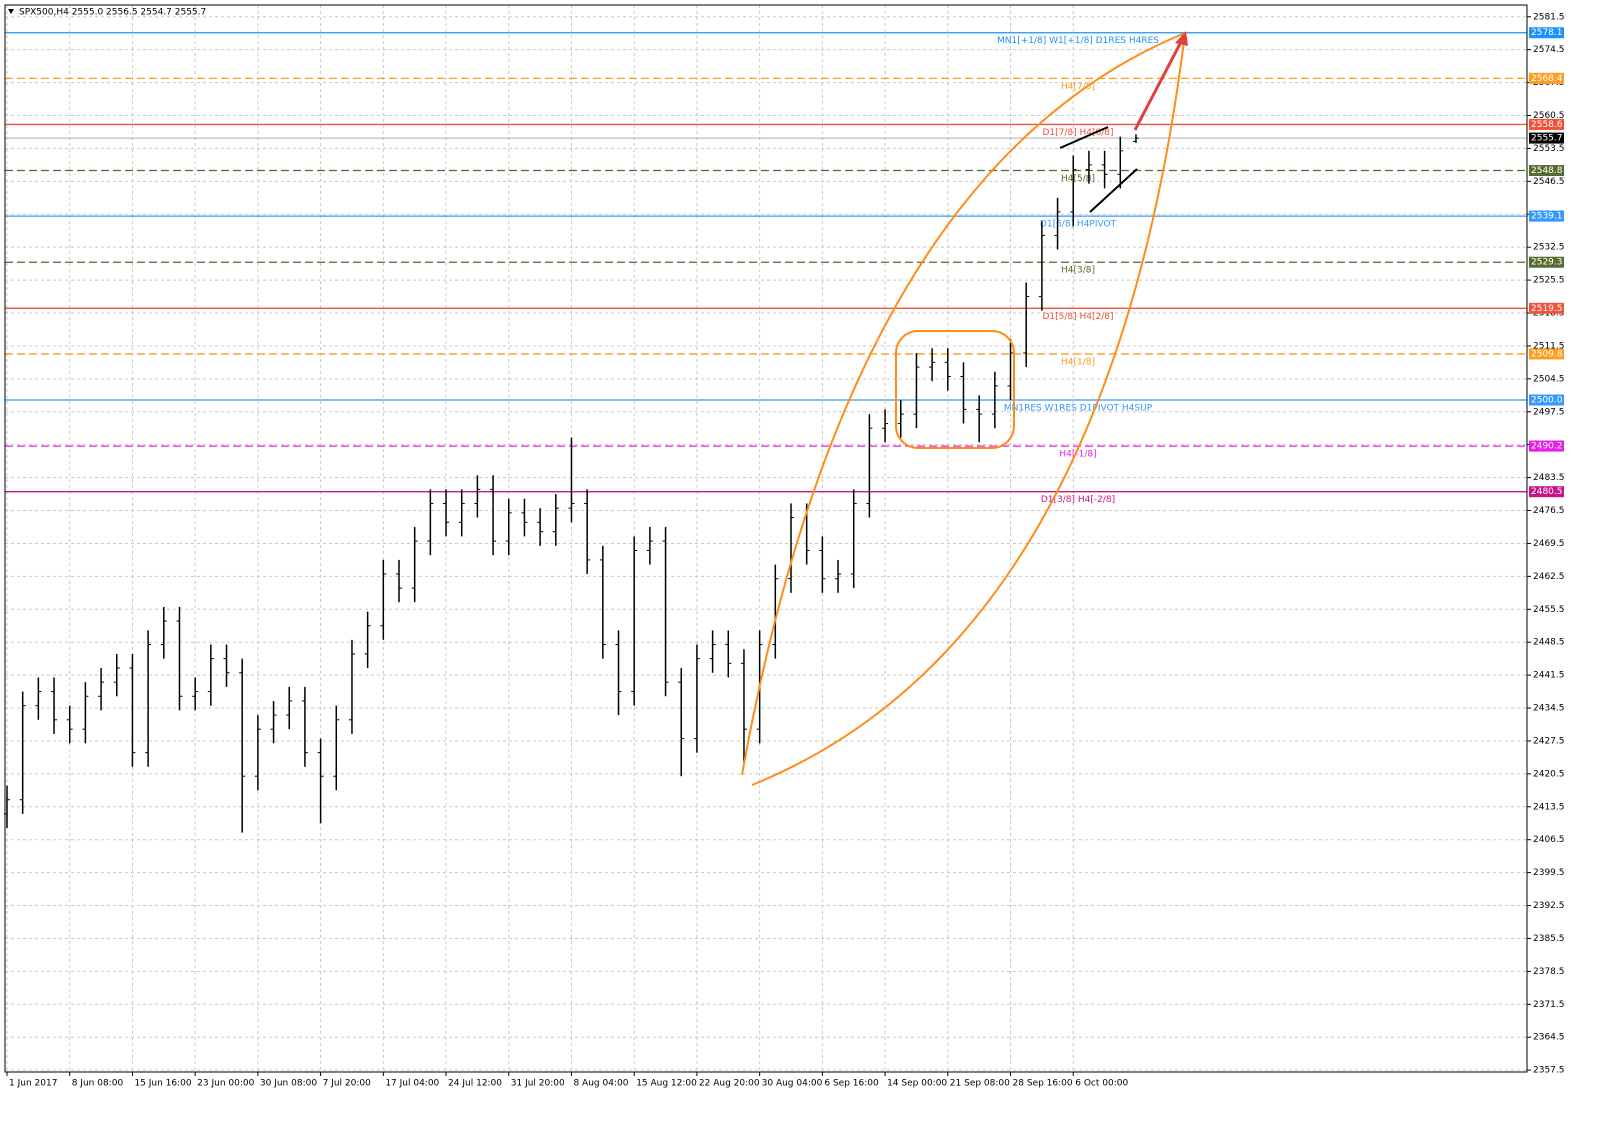 The image size is (1600, 1122). Describe the element at coordinates (225, 1084) in the screenshot. I see `x-tick-label: 23 Jun 00:00` at that location.